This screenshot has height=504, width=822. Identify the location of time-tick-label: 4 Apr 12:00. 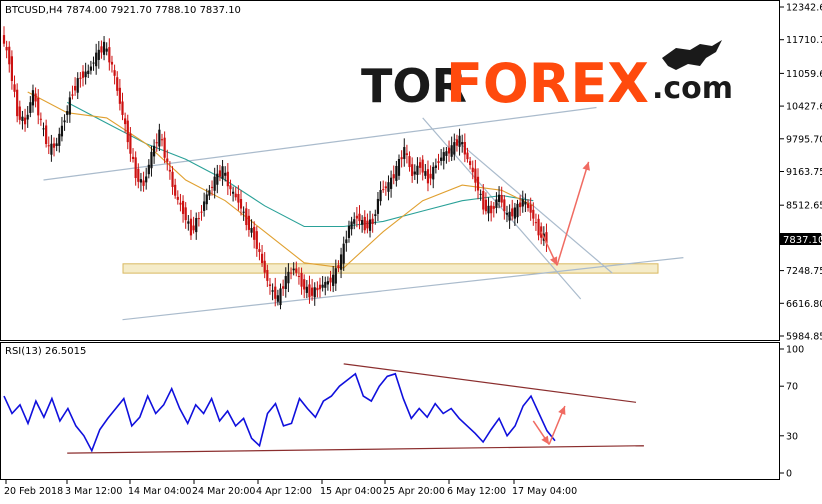
(284, 491).